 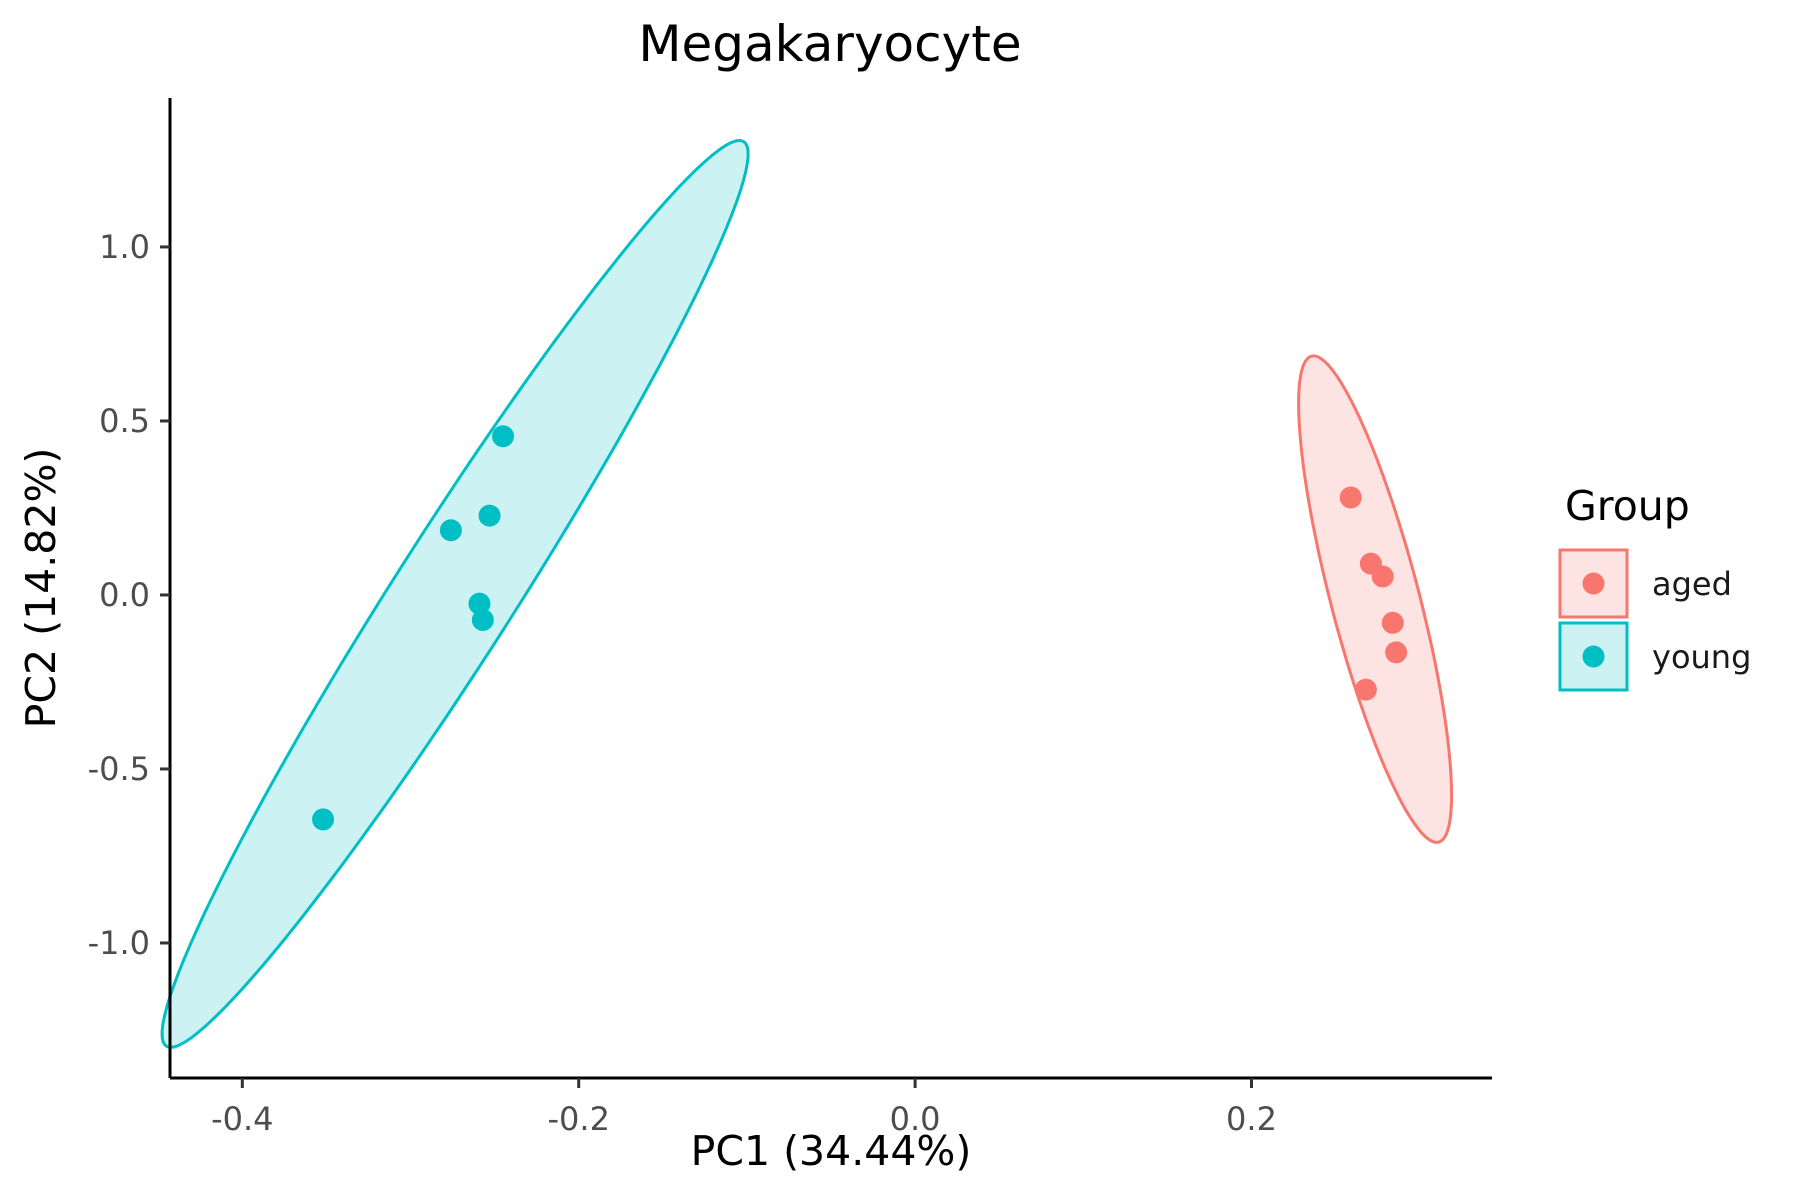 What do you see at coordinates (1692, 584) in the screenshot?
I see `legend-label-aged: aged` at bounding box center [1692, 584].